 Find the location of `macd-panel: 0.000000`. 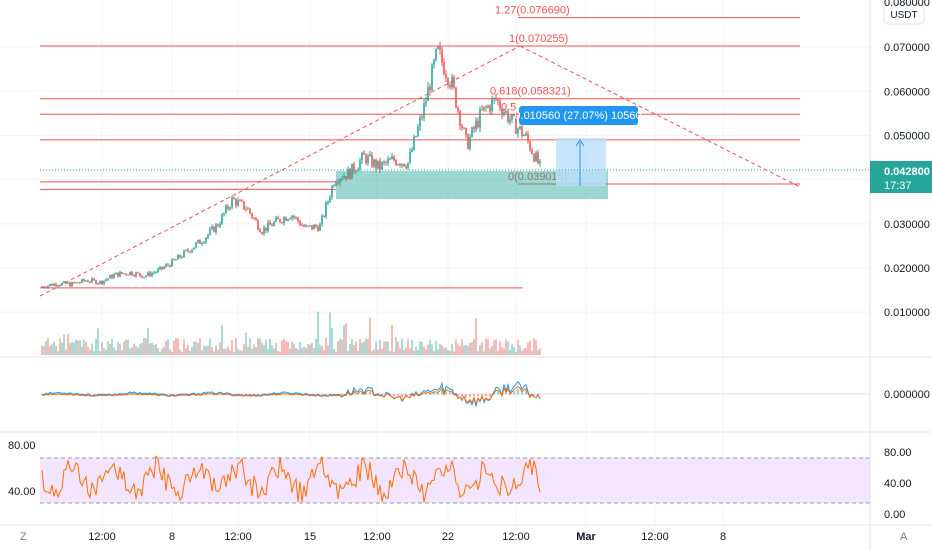

macd-panel: 0.000000 is located at coordinates (485, 393).